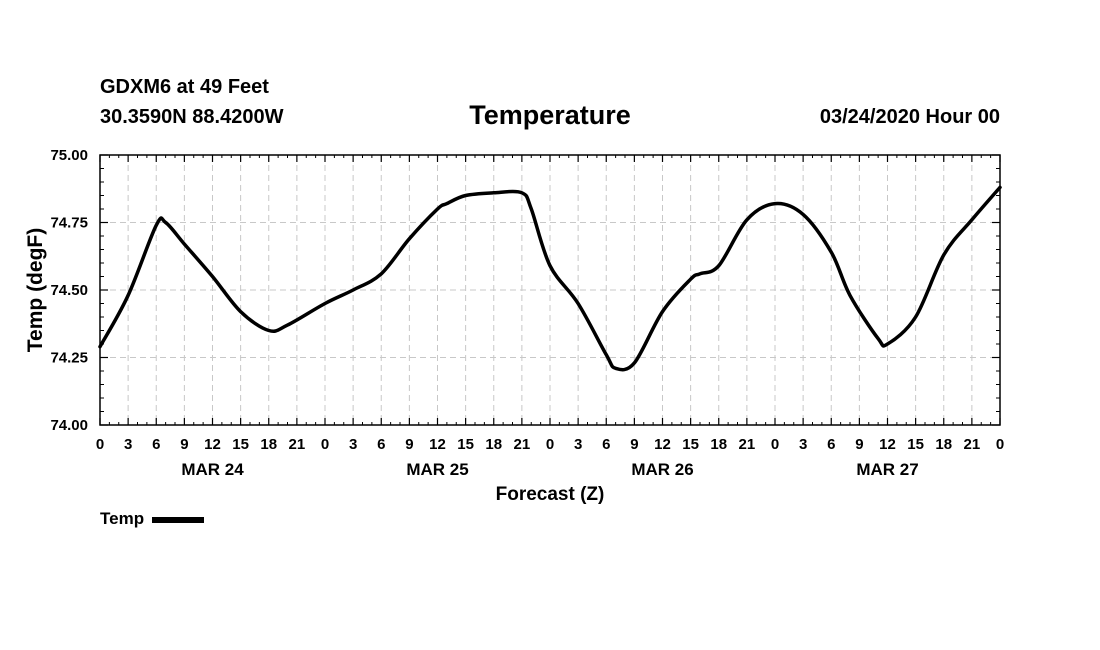 Image resolution: width=1100 pixels, height=650 pixels. I want to click on x-day-label: MAR 26, so click(662, 469).